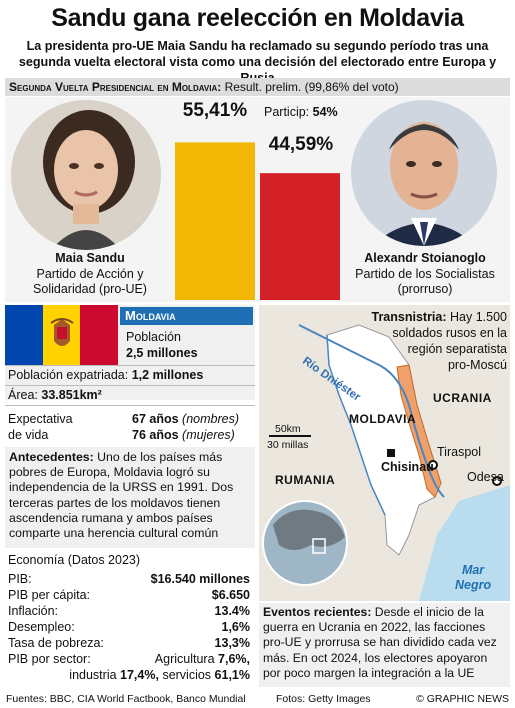  What do you see at coordinates (129, 659) in the screenshot?
I see `economy-sector-row: PIB por sector: Agricultura 7,6%,` at bounding box center [129, 659].